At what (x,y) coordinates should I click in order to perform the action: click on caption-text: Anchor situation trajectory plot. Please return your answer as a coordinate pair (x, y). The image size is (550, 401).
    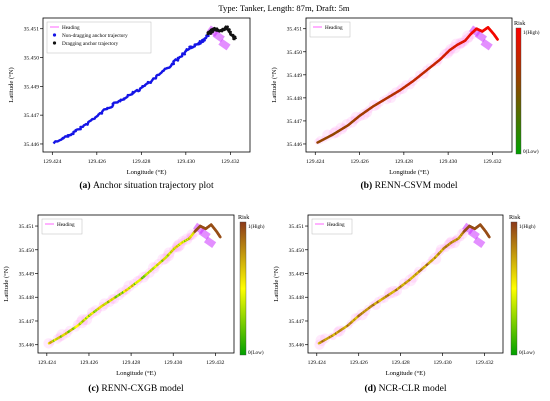
    Looking at the image, I should click on (153, 185).